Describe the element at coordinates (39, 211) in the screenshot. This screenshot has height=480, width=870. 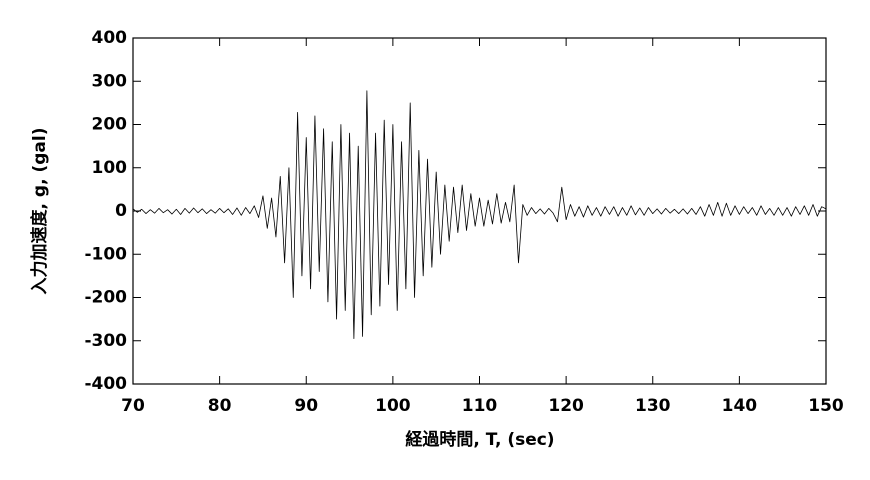
I see `y-axis-label: 入力加速度, g, (gal)` at that location.